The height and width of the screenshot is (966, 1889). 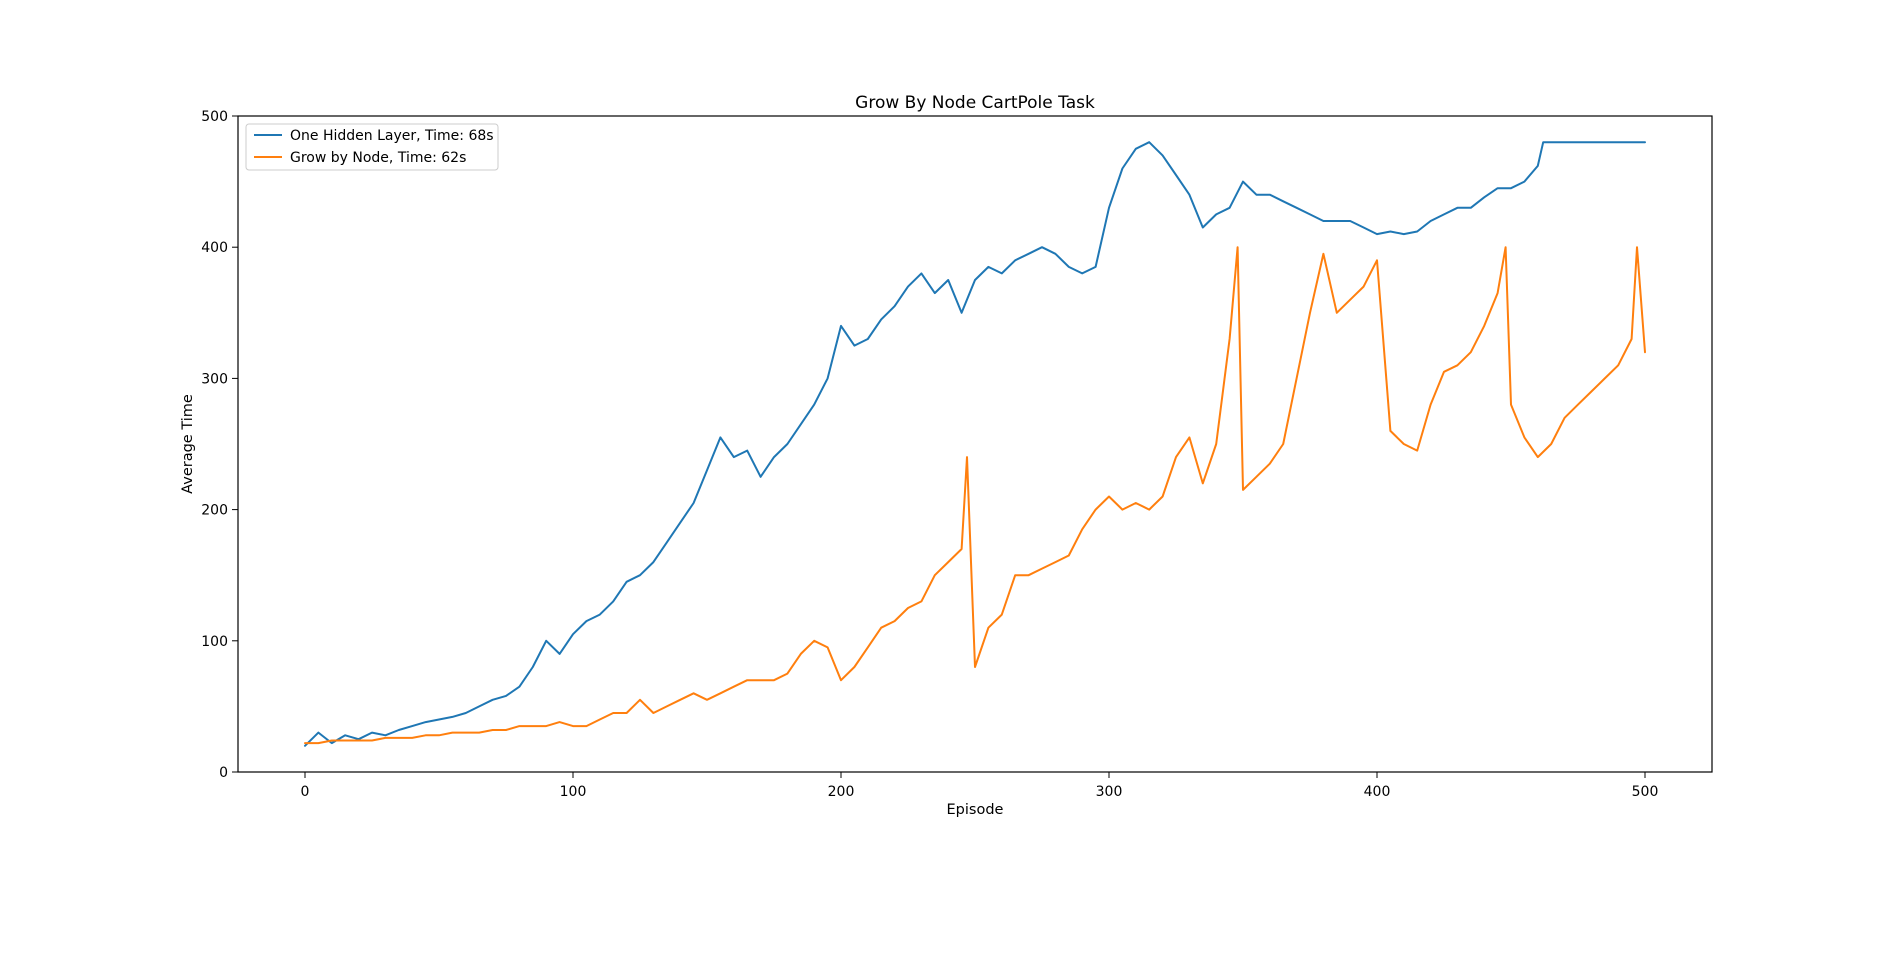 I want to click on y-axis: 0 100 200 300 400 500, so click(x=219, y=445).